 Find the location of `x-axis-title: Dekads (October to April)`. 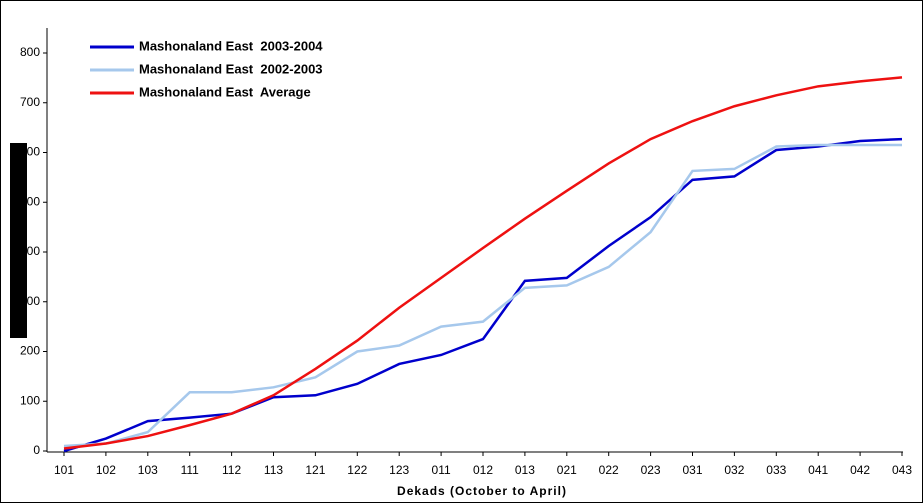

x-axis-title: Dekads (October to April) is located at coordinates (482, 491).